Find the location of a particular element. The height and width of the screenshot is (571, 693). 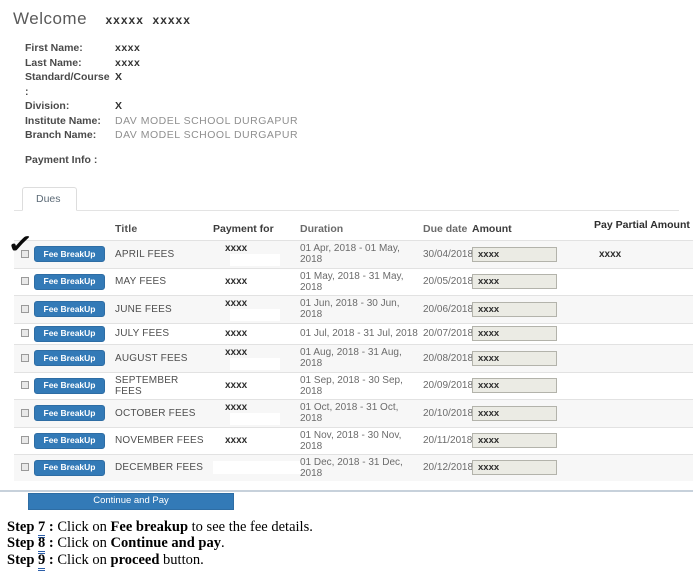

due-date-value: 20/11/2018 is located at coordinates (448, 440).